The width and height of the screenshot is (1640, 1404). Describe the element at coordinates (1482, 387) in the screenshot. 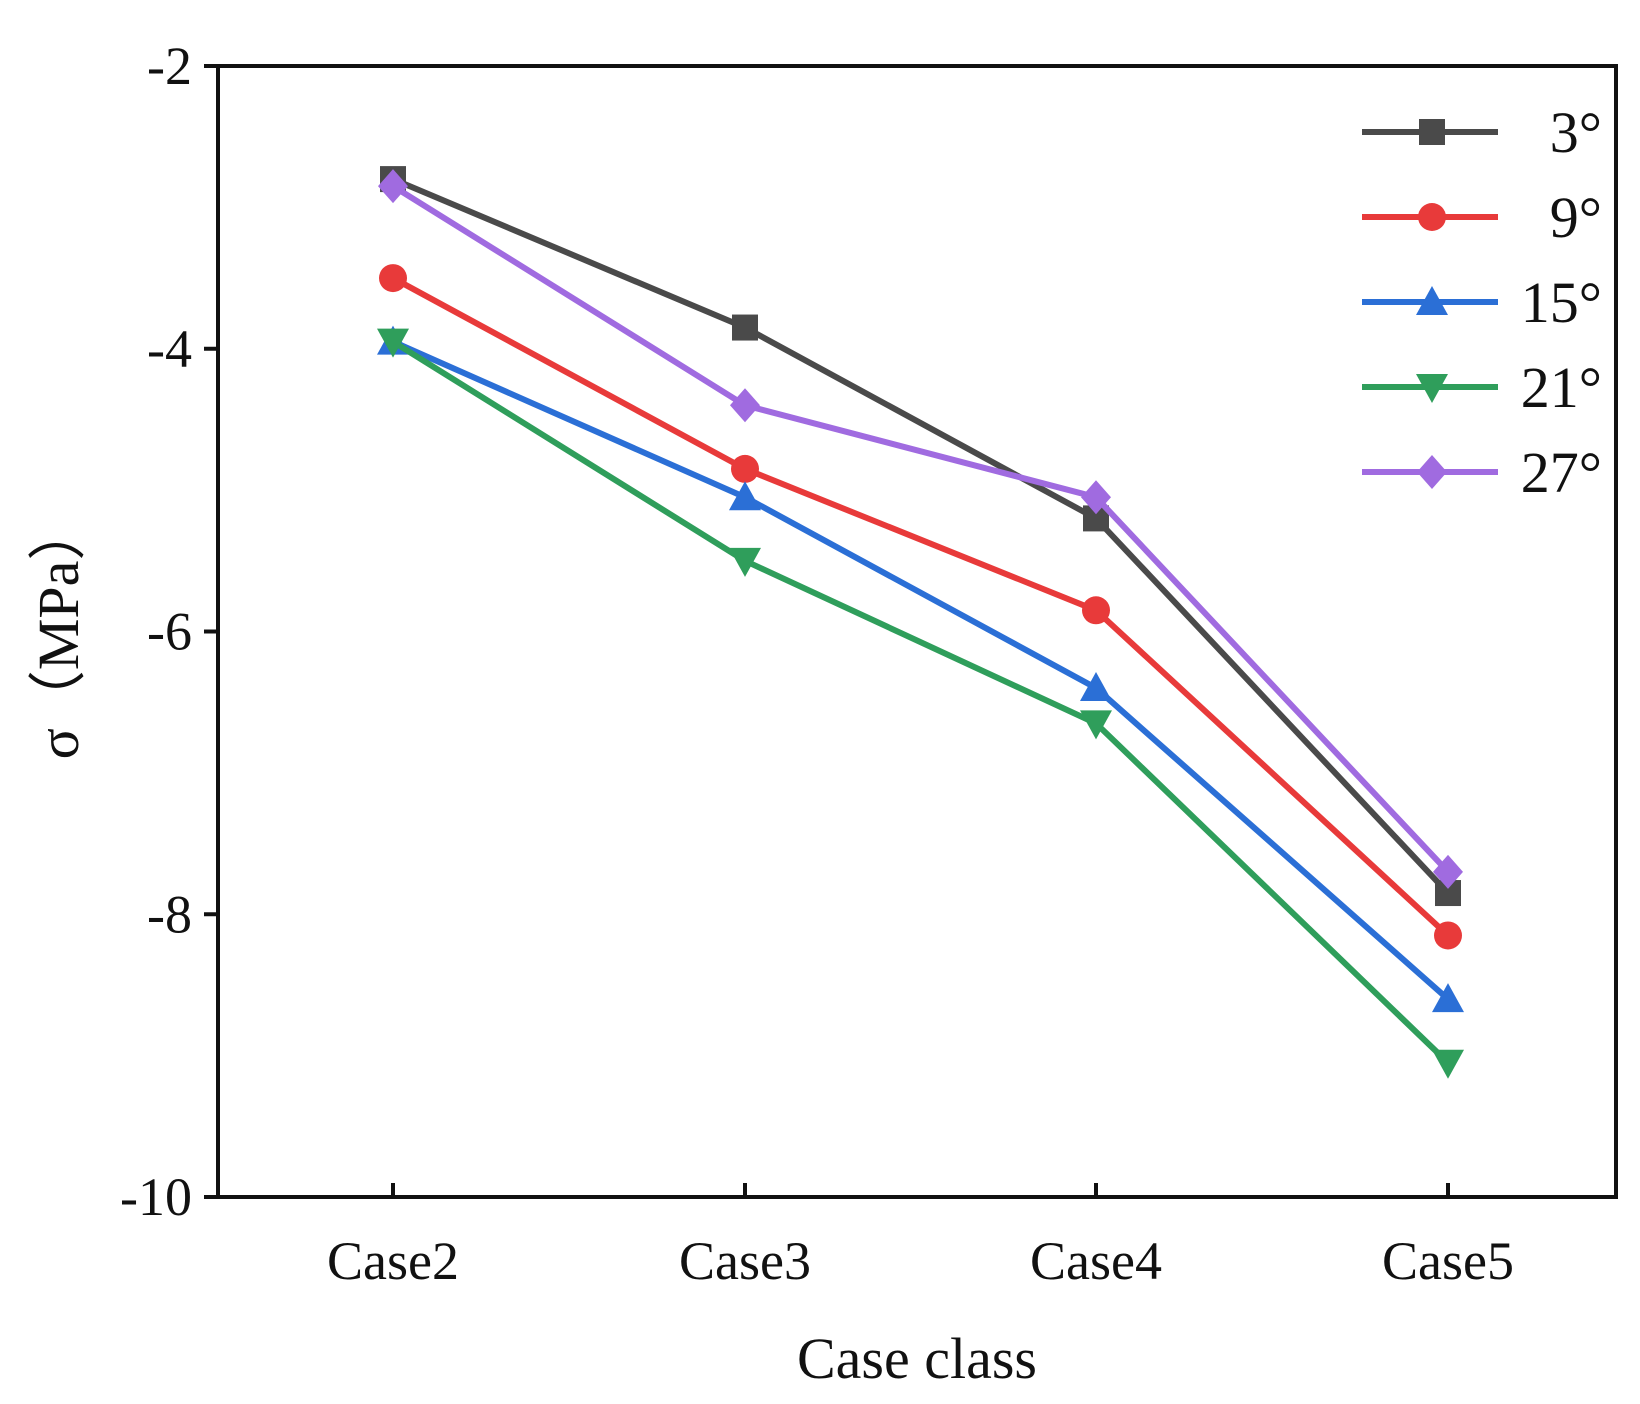

I see `legend-item: 21°` at that location.